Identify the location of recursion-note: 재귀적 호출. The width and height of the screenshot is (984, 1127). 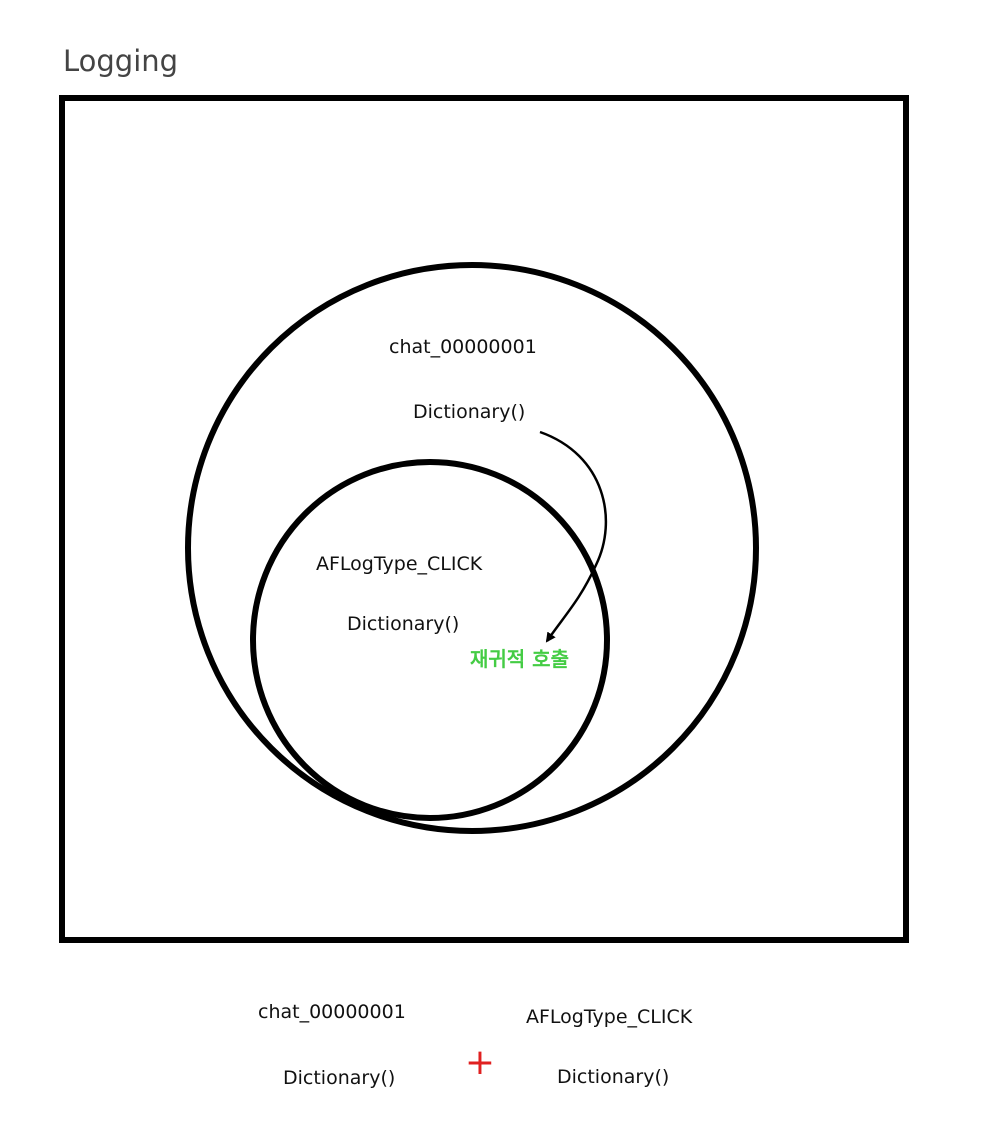
(519, 659).